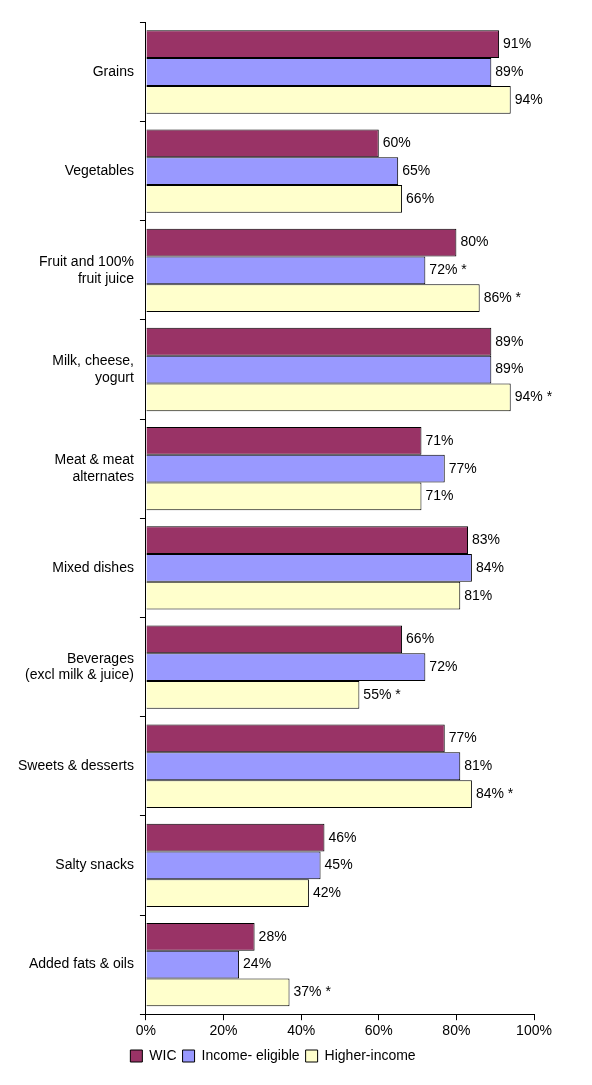 The image size is (592, 1085). Describe the element at coordinates (312, 991) in the screenshot. I see `data-label: 37% *` at that location.